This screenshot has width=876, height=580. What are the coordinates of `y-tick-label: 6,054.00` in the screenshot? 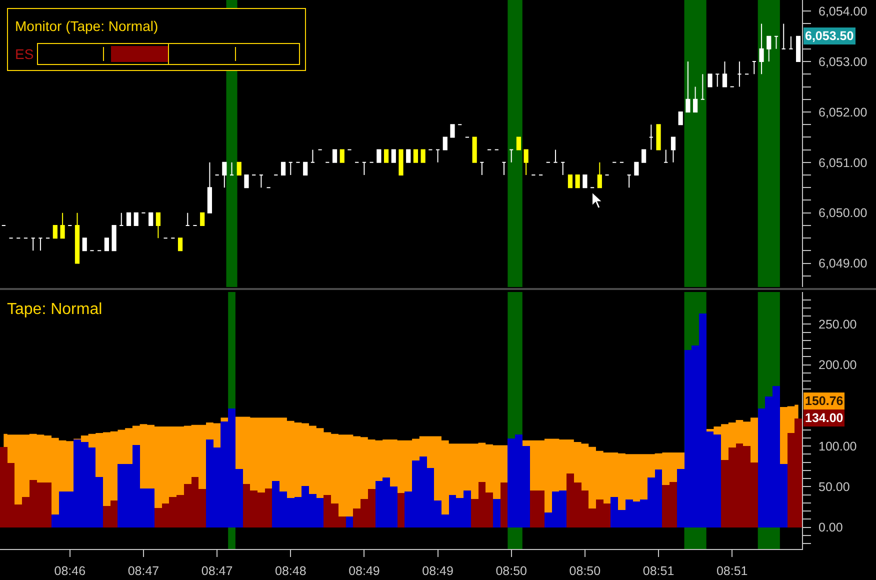 It's located at (843, 11).